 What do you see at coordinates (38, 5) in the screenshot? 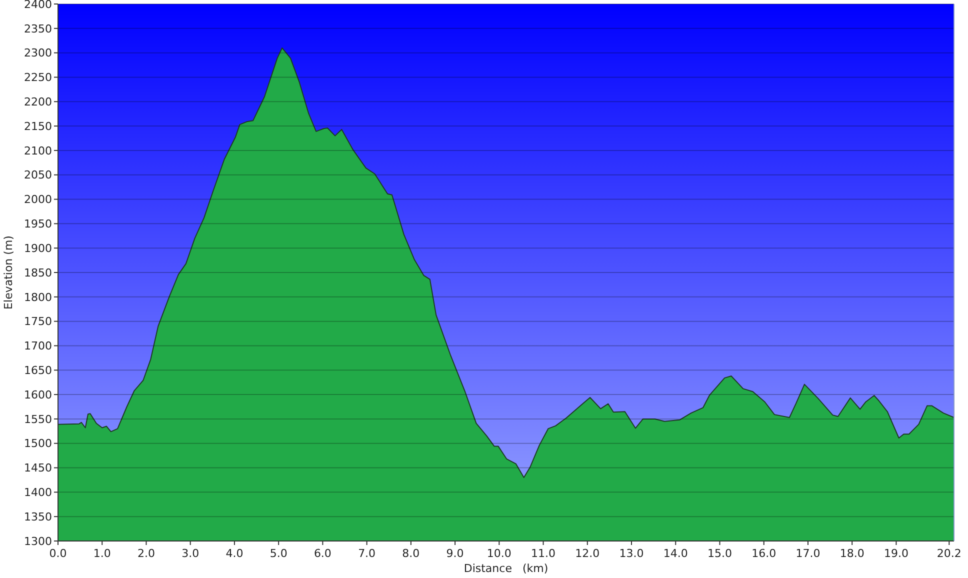
I see `y-tick-label: 2400` at bounding box center [38, 5].